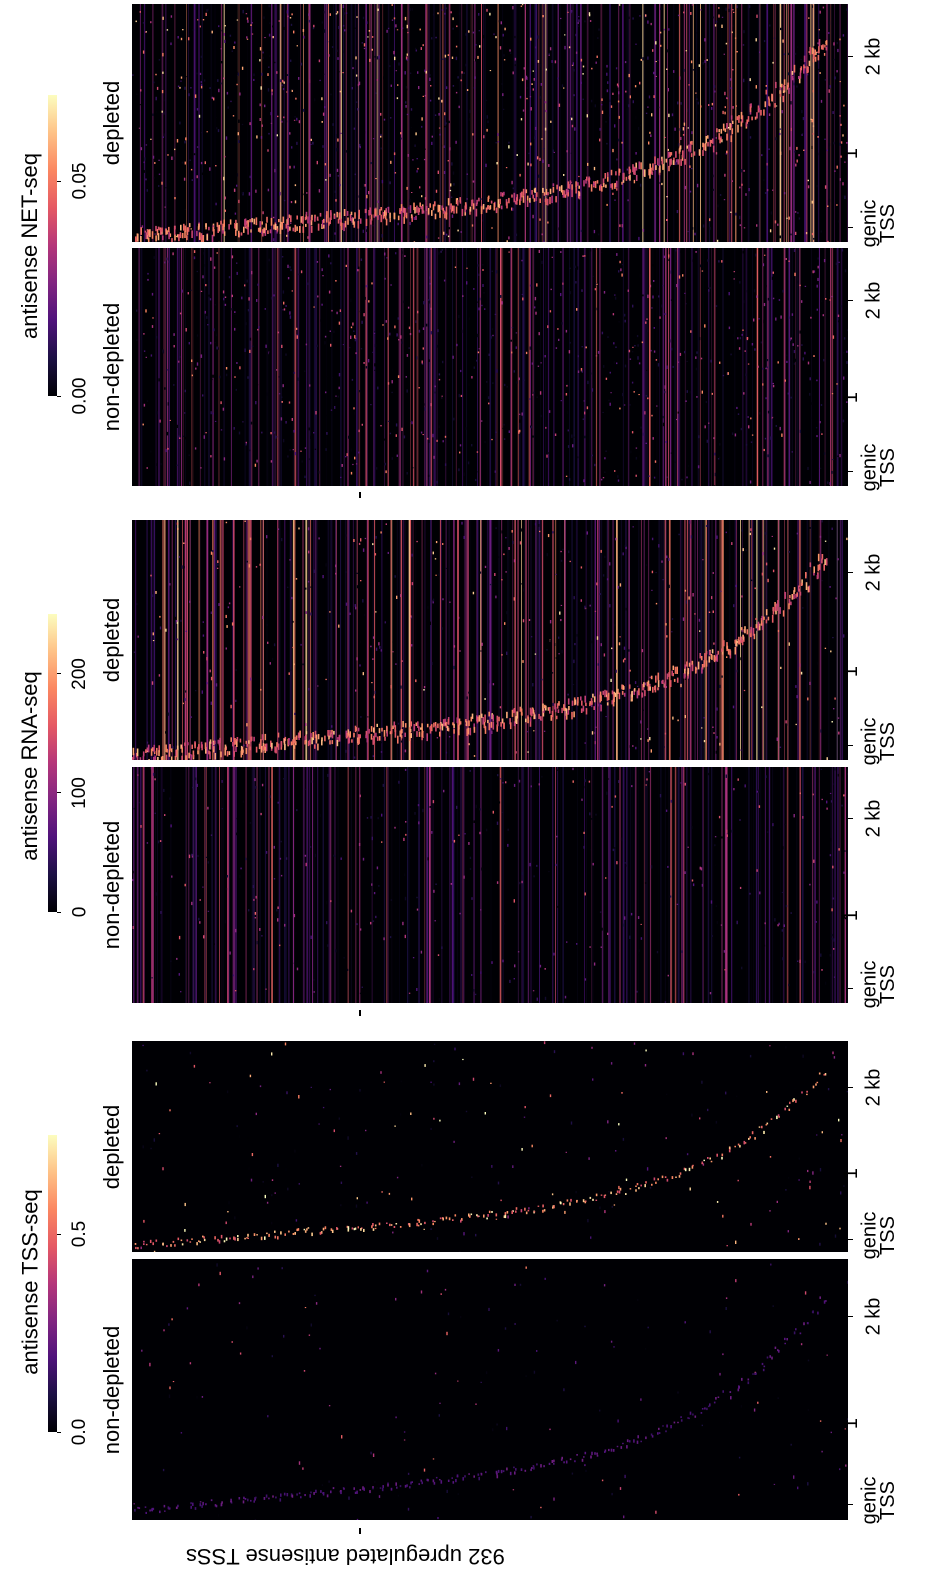 The width and height of the screenshot is (930, 1596). What do you see at coordinates (850, 916) in the screenshot?
I see `x-tick-mark` at bounding box center [850, 916].